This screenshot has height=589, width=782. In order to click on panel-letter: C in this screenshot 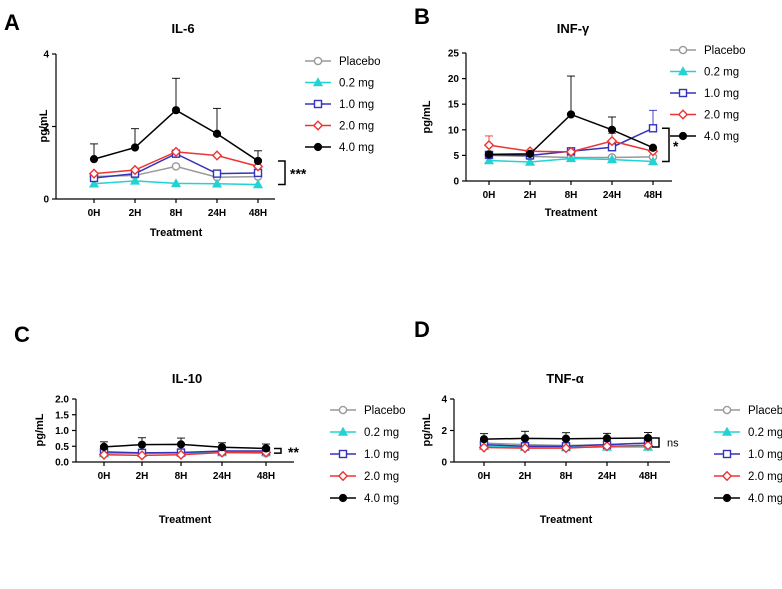, I will do `click(22, 334)`.